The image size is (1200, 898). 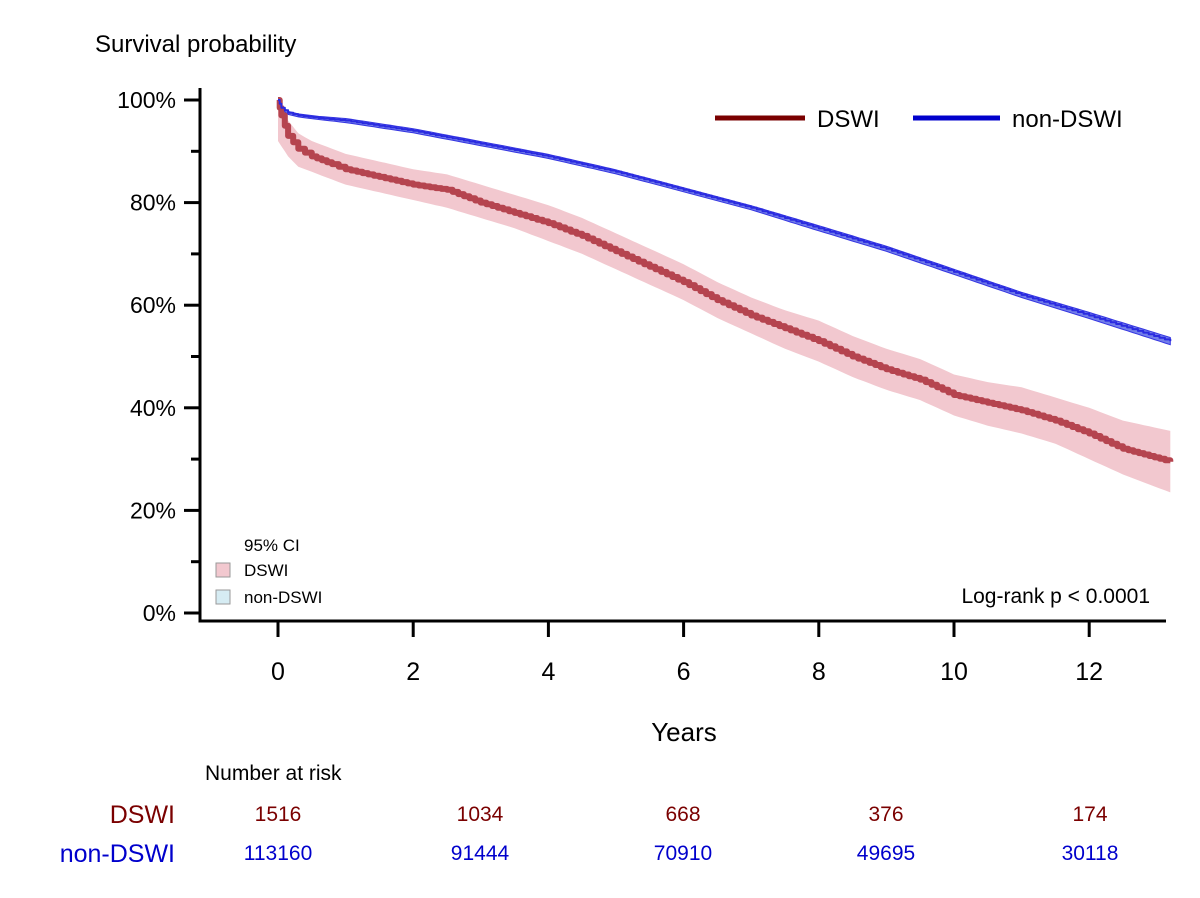 I want to click on ci-legend: 95% CI DSWI non-DSWI, so click(x=268, y=571).